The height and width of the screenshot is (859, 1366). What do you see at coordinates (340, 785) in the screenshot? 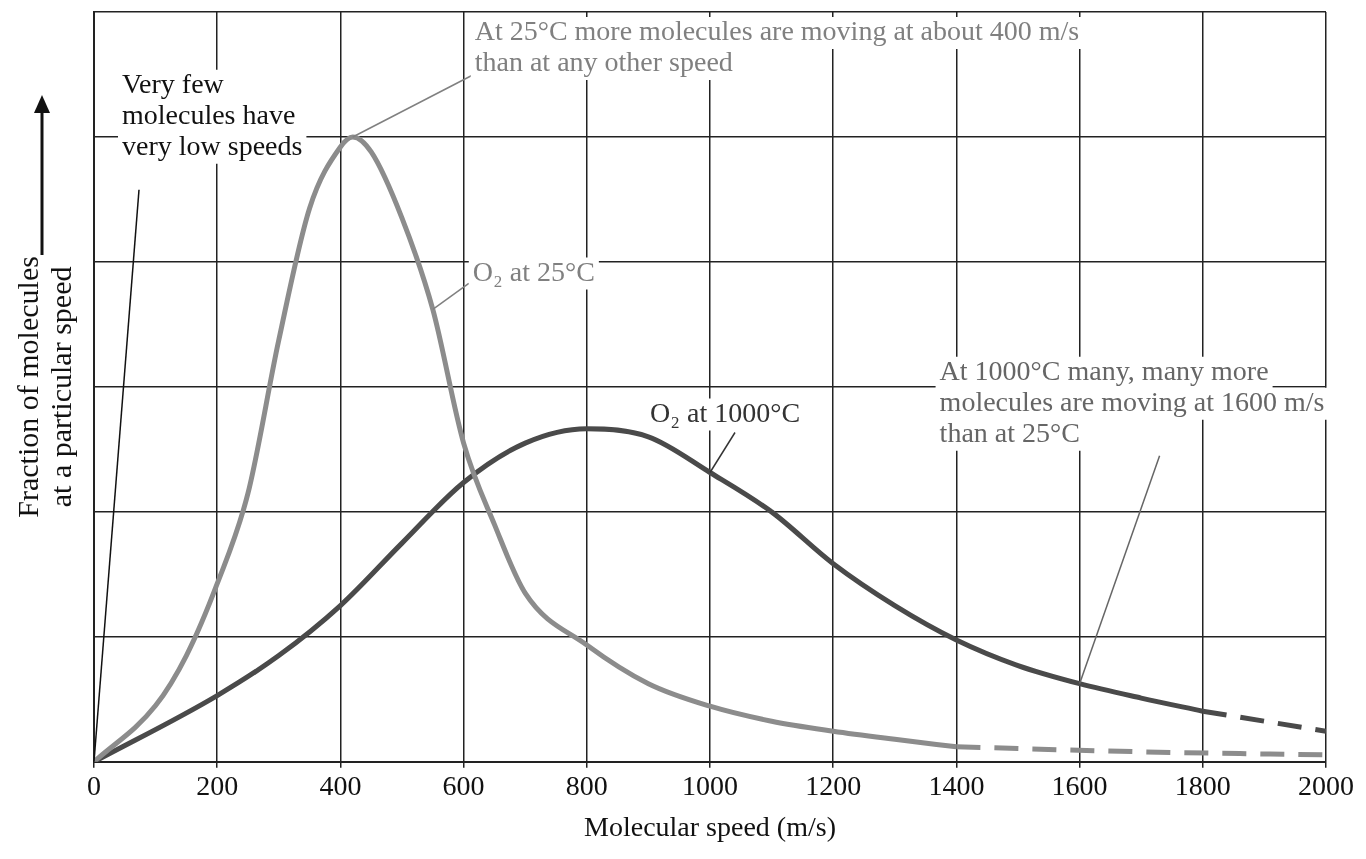
I see `x-tick-label: 400` at bounding box center [340, 785].